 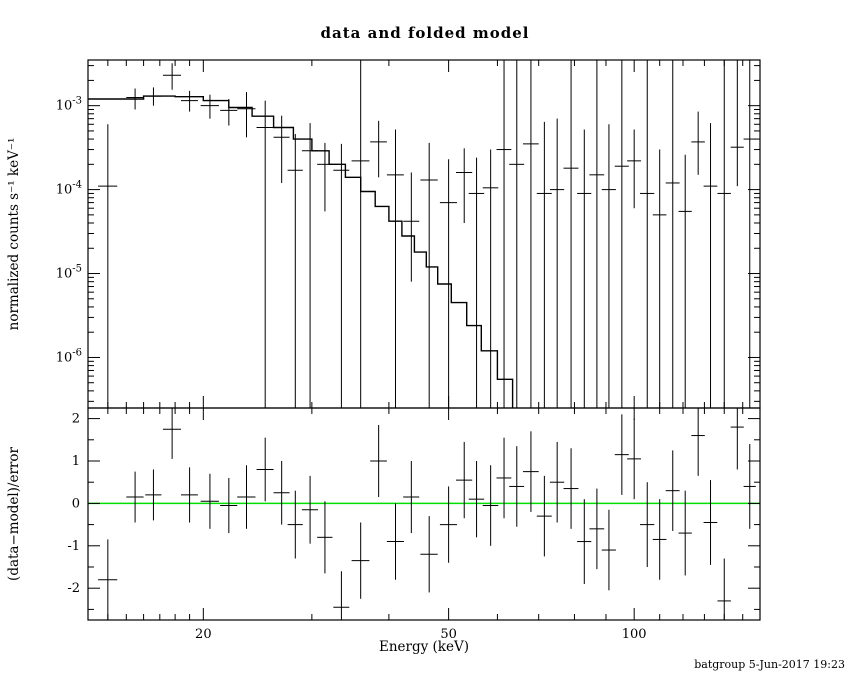 I want to click on svg-text: -2, so click(x=73, y=588).